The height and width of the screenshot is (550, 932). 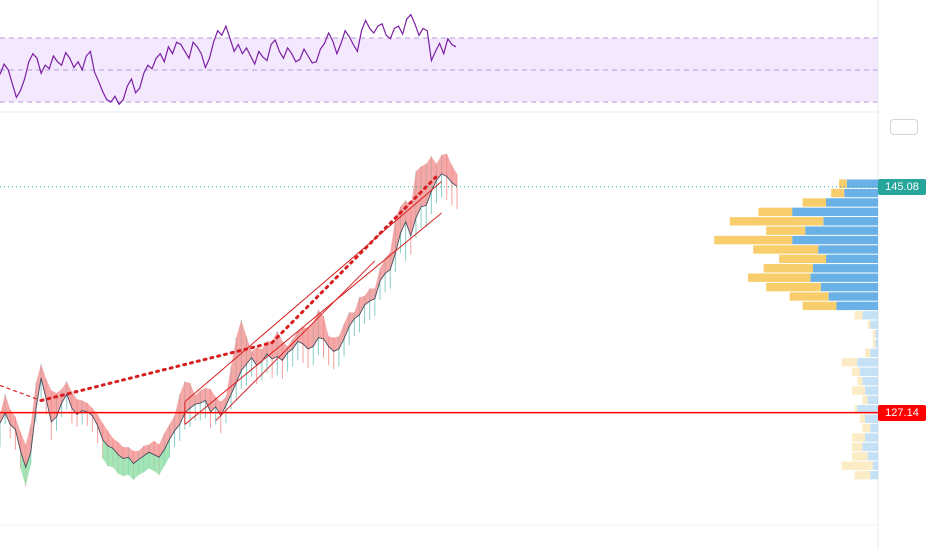 What do you see at coordinates (904, 127) in the screenshot?
I see `scale-toggle-button` at bounding box center [904, 127].